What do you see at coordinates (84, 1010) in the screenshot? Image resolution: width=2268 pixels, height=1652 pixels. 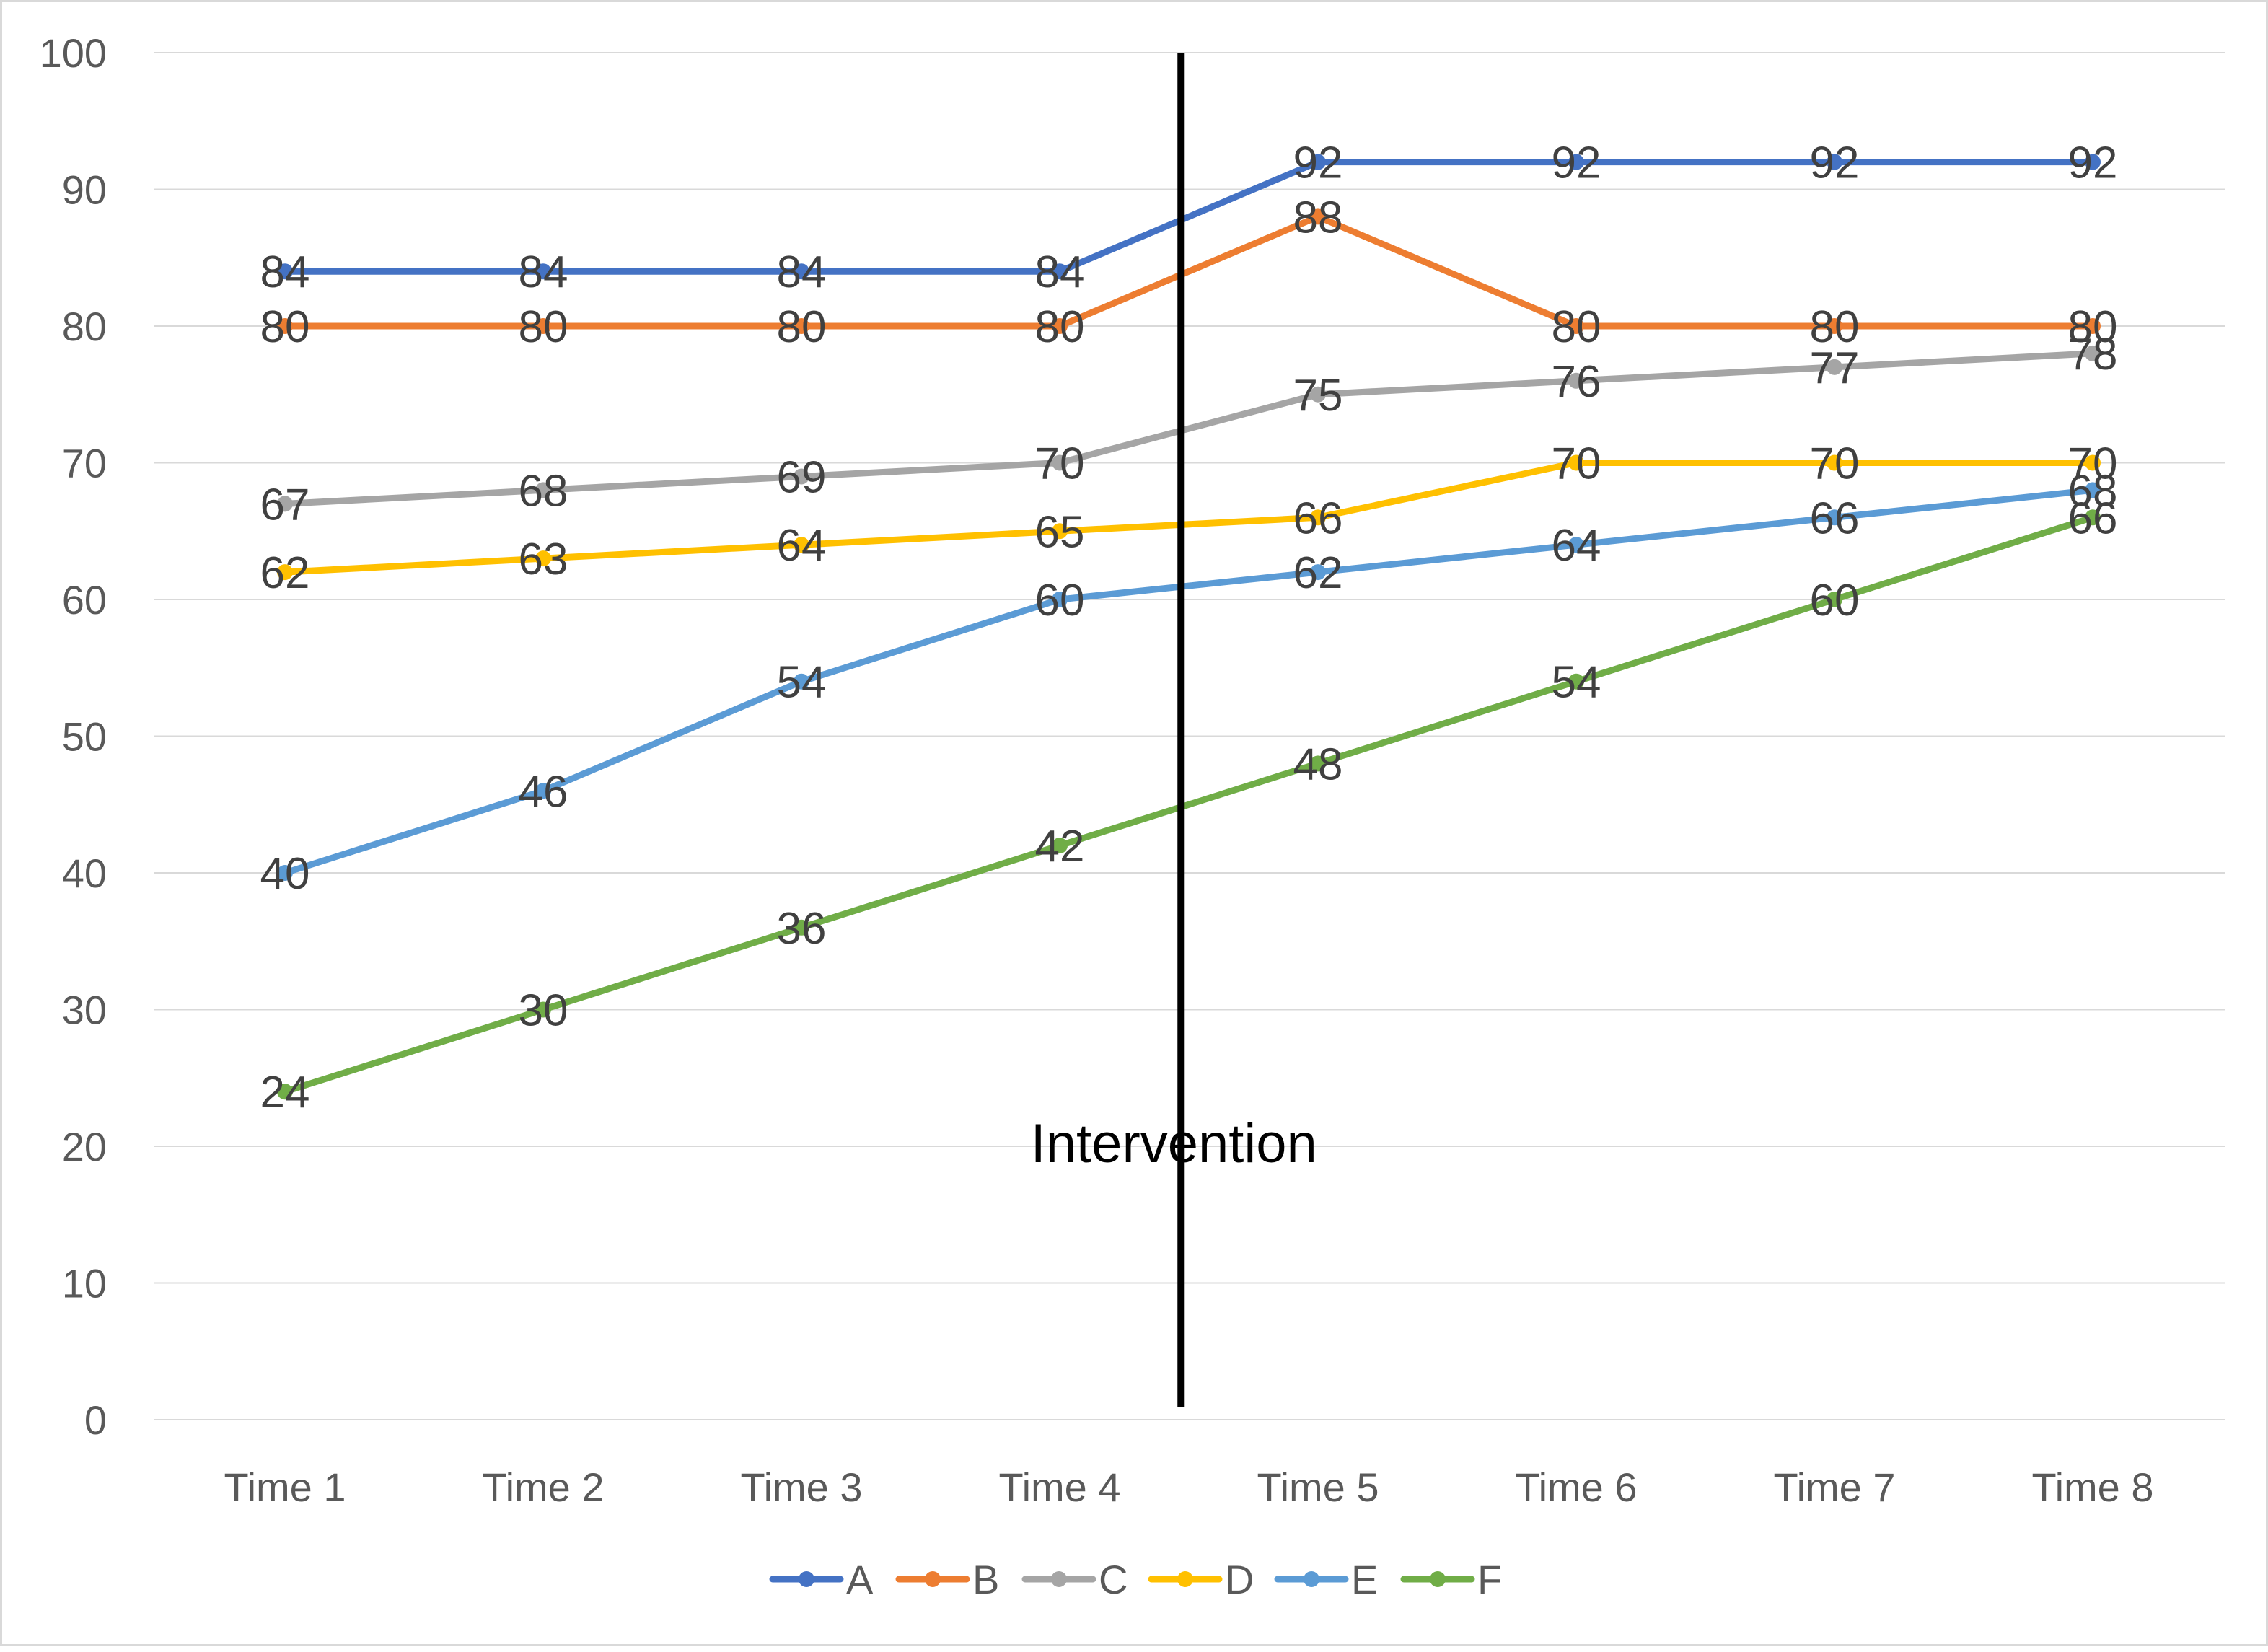 I see `y-tick-label: 30` at bounding box center [84, 1010].